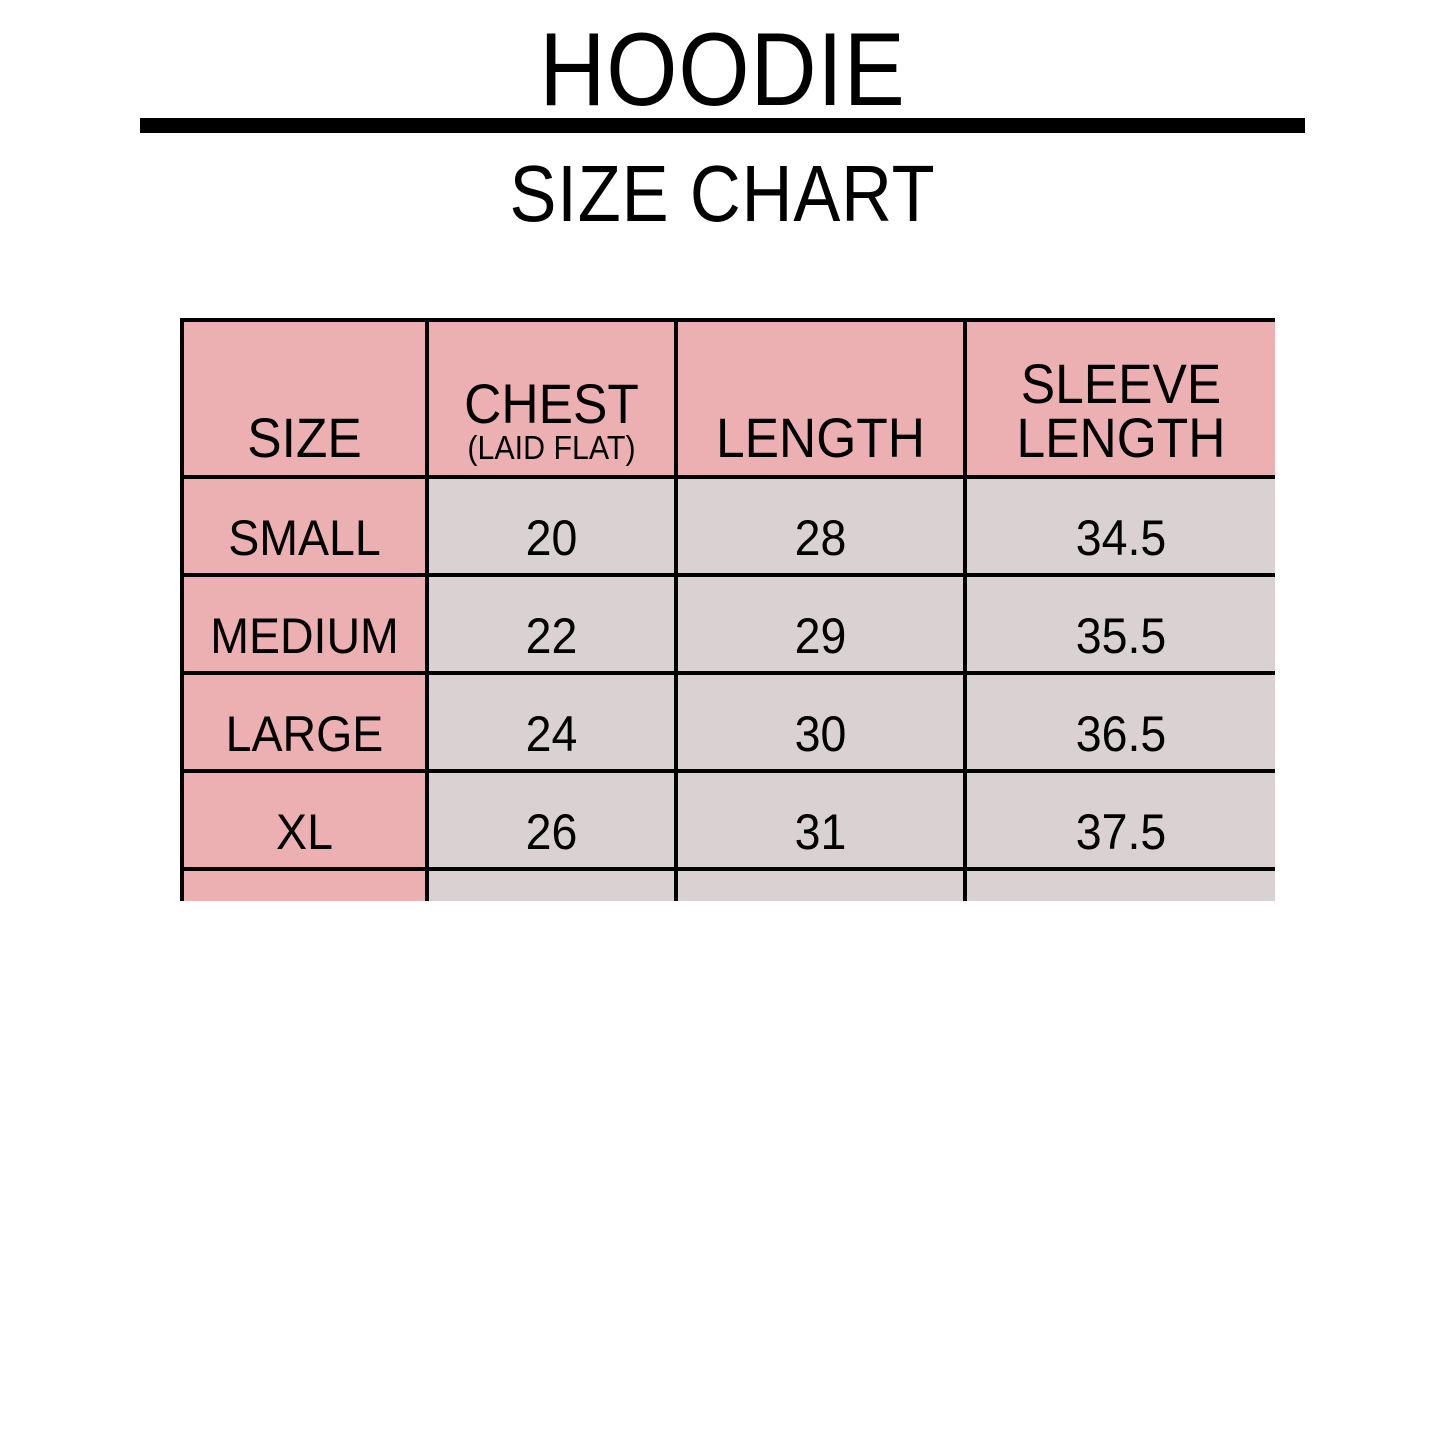 This screenshot has height=1445, width=1445. I want to click on column-header-sleeve-label-line2: LENGTH, so click(1121, 437).